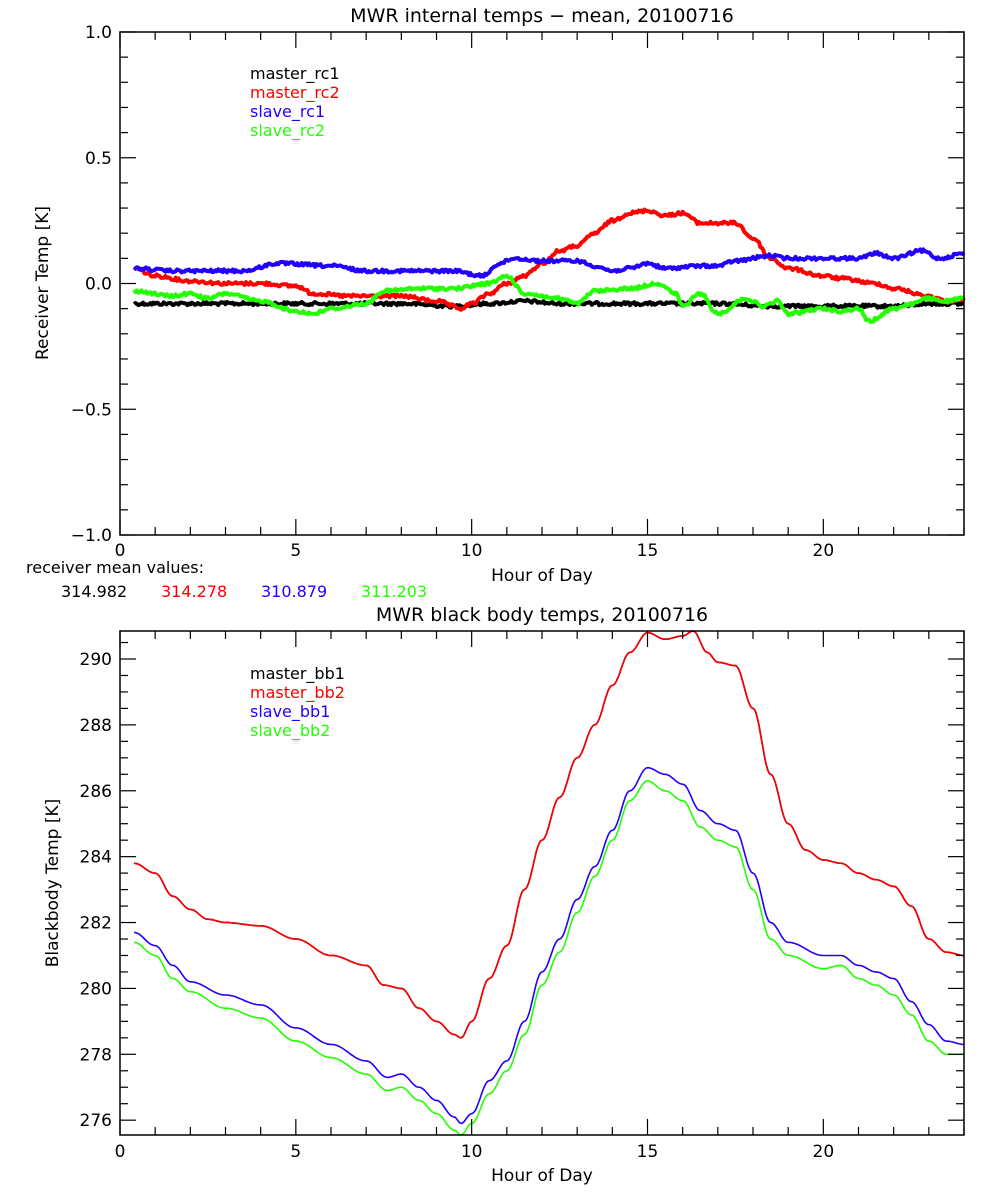 The image size is (1000, 1200). What do you see at coordinates (297, 674) in the screenshot?
I see `legend-master-bb1: master_bb1` at bounding box center [297, 674].